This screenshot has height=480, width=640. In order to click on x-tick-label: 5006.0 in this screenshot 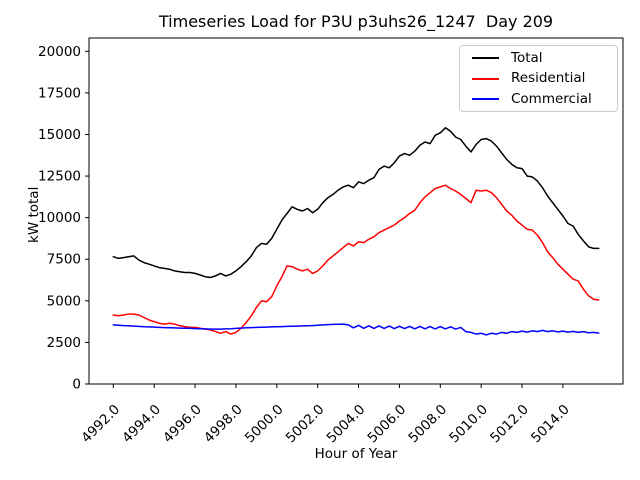, I will do `click(387, 424)`.